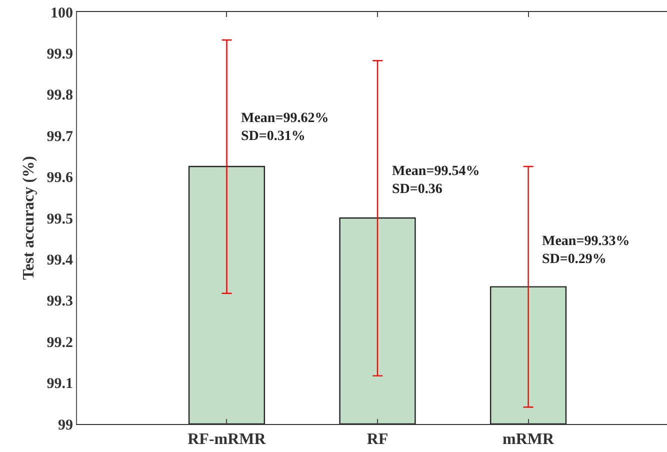  Describe the element at coordinates (60, 260) in the screenshot. I see `y-tick-label: 99.4` at that location.